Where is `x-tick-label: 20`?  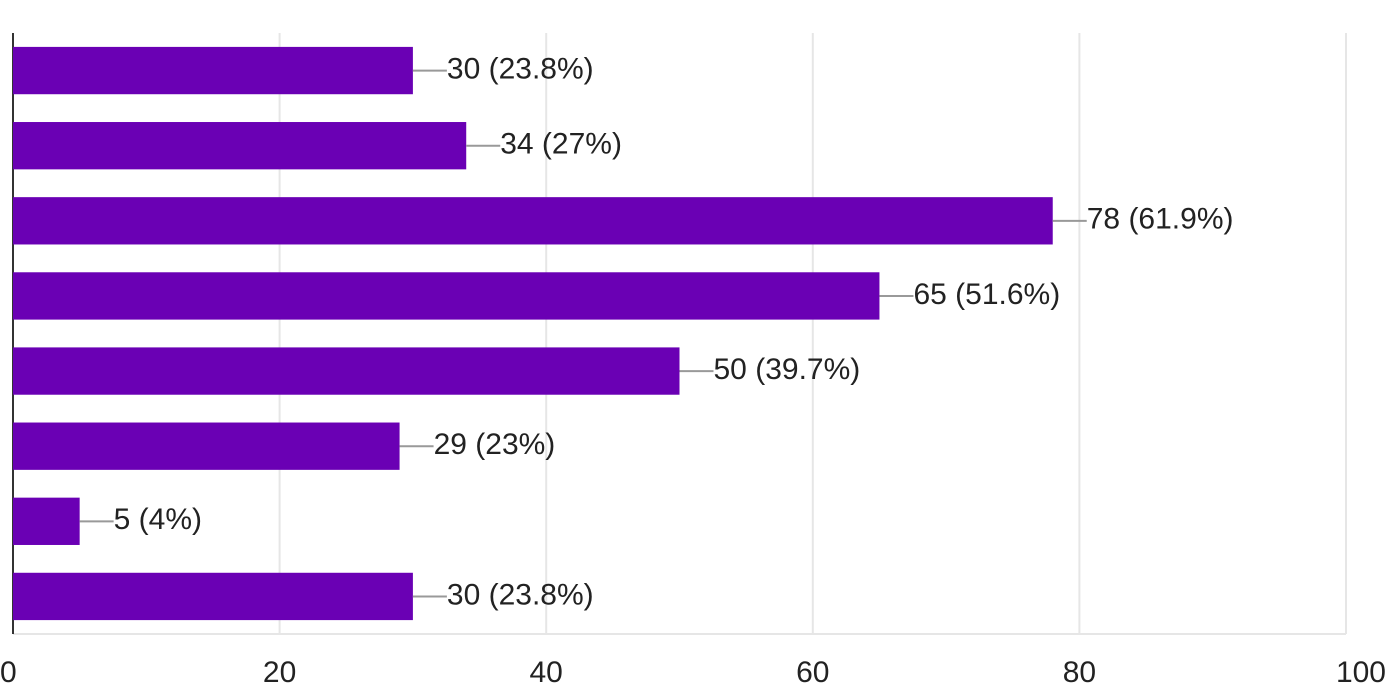
x-tick-label: 20 is located at coordinates (279, 672).